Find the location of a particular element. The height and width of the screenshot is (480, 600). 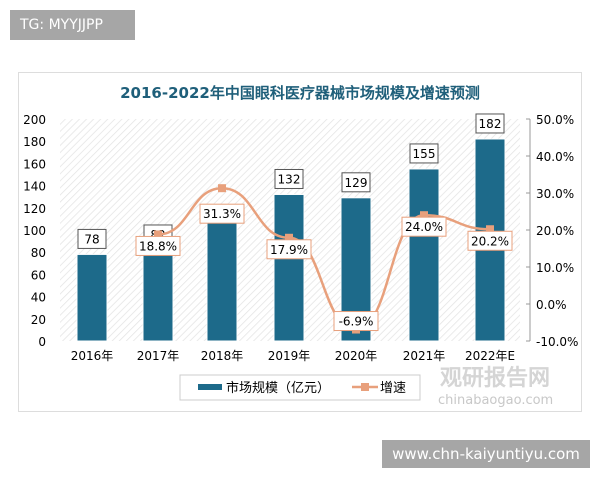

y-right-tick: 10.0% is located at coordinates (555, 268).